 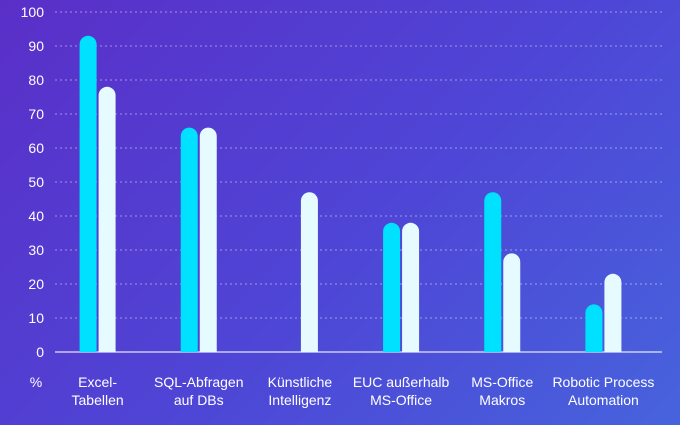 What do you see at coordinates (36, 250) in the screenshot?
I see `y-tick-label-30: 30` at bounding box center [36, 250].